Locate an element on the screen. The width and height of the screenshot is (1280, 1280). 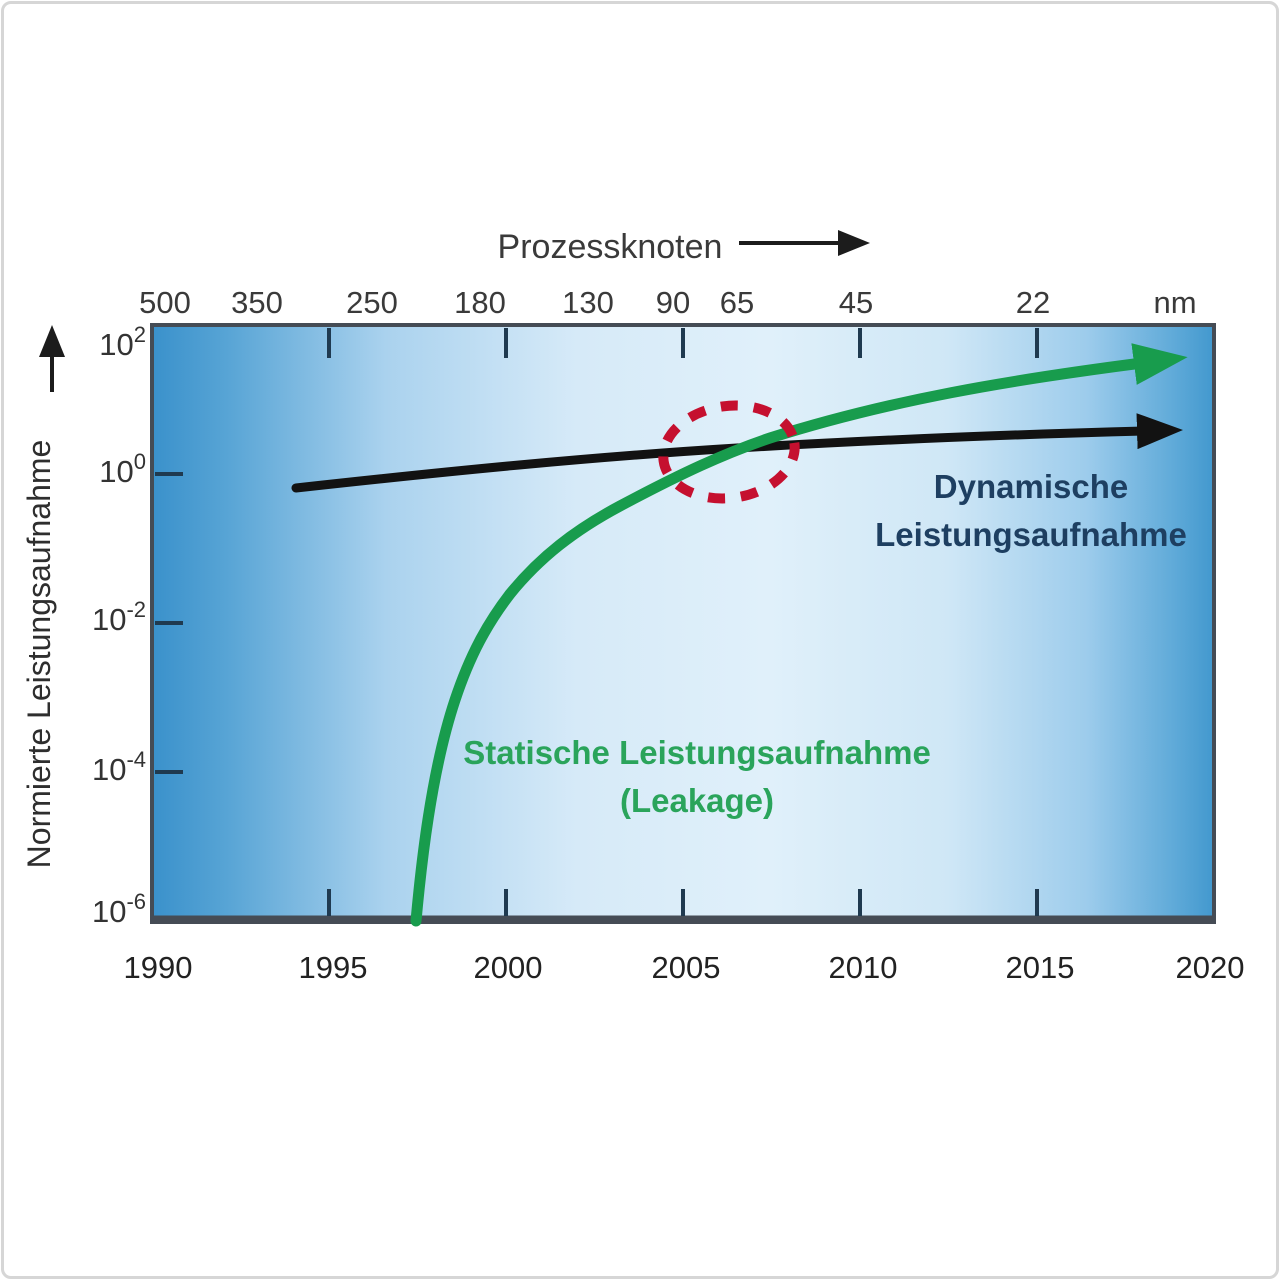
bottom-axis-ticks is located at coordinates (683, 902).